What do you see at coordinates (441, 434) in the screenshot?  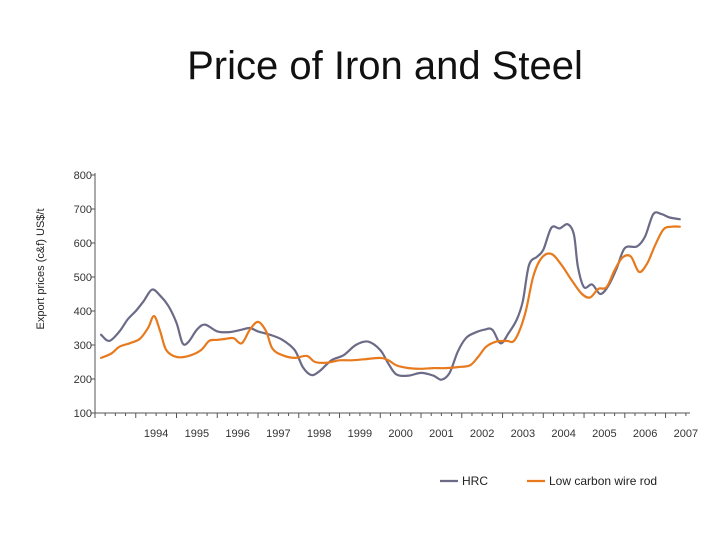 I see `x-tick-label: 2001` at bounding box center [441, 434].